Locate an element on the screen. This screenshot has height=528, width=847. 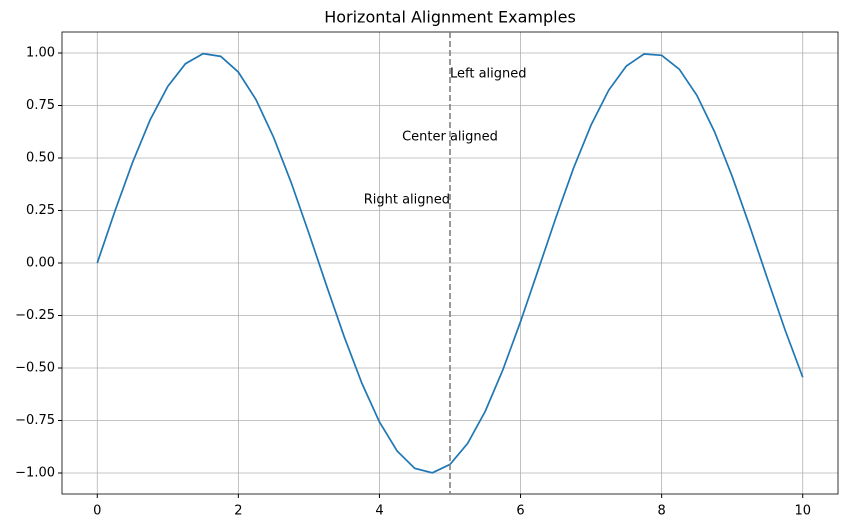
y-tick-label: 1.00 is located at coordinates (40, 53).